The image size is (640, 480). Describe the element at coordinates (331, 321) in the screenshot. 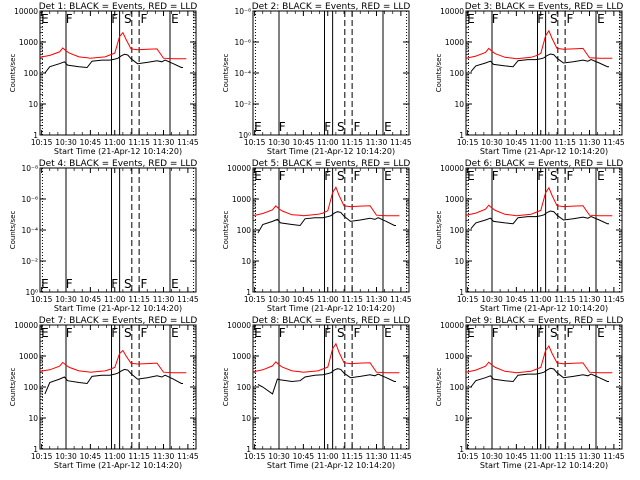

I see `panel-title: Det 8: BLACK = Events, RED = LLD` at that location.